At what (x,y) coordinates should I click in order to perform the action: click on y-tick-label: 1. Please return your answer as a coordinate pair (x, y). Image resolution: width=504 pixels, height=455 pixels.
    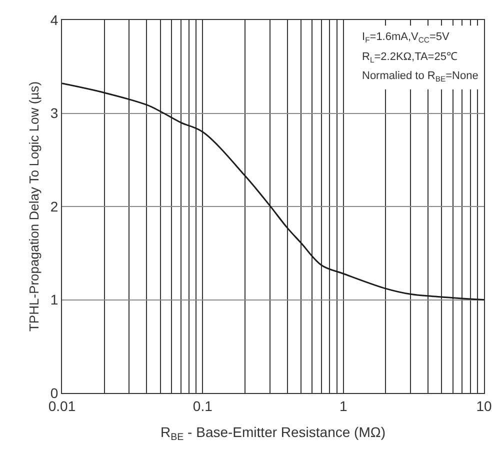
    Looking at the image, I should click on (54, 300).